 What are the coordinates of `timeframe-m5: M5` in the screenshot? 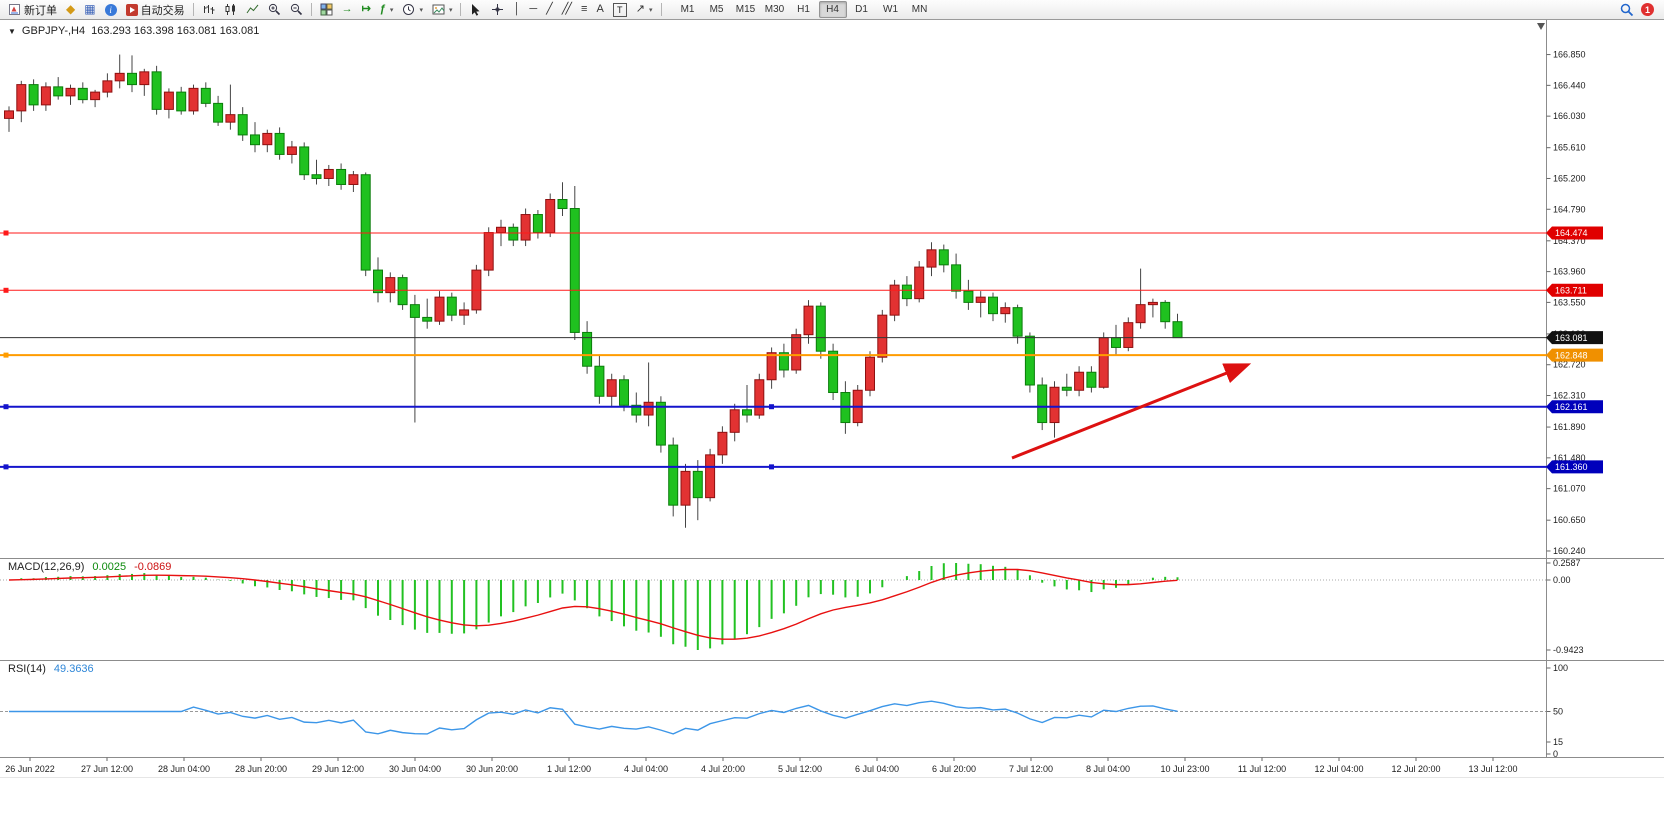 It's located at (716, 9).